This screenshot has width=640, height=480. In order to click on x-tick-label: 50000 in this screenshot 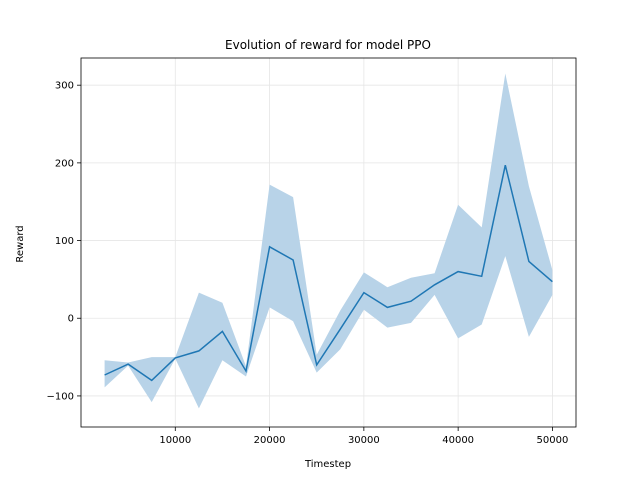, I will do `click(553, 440)`.